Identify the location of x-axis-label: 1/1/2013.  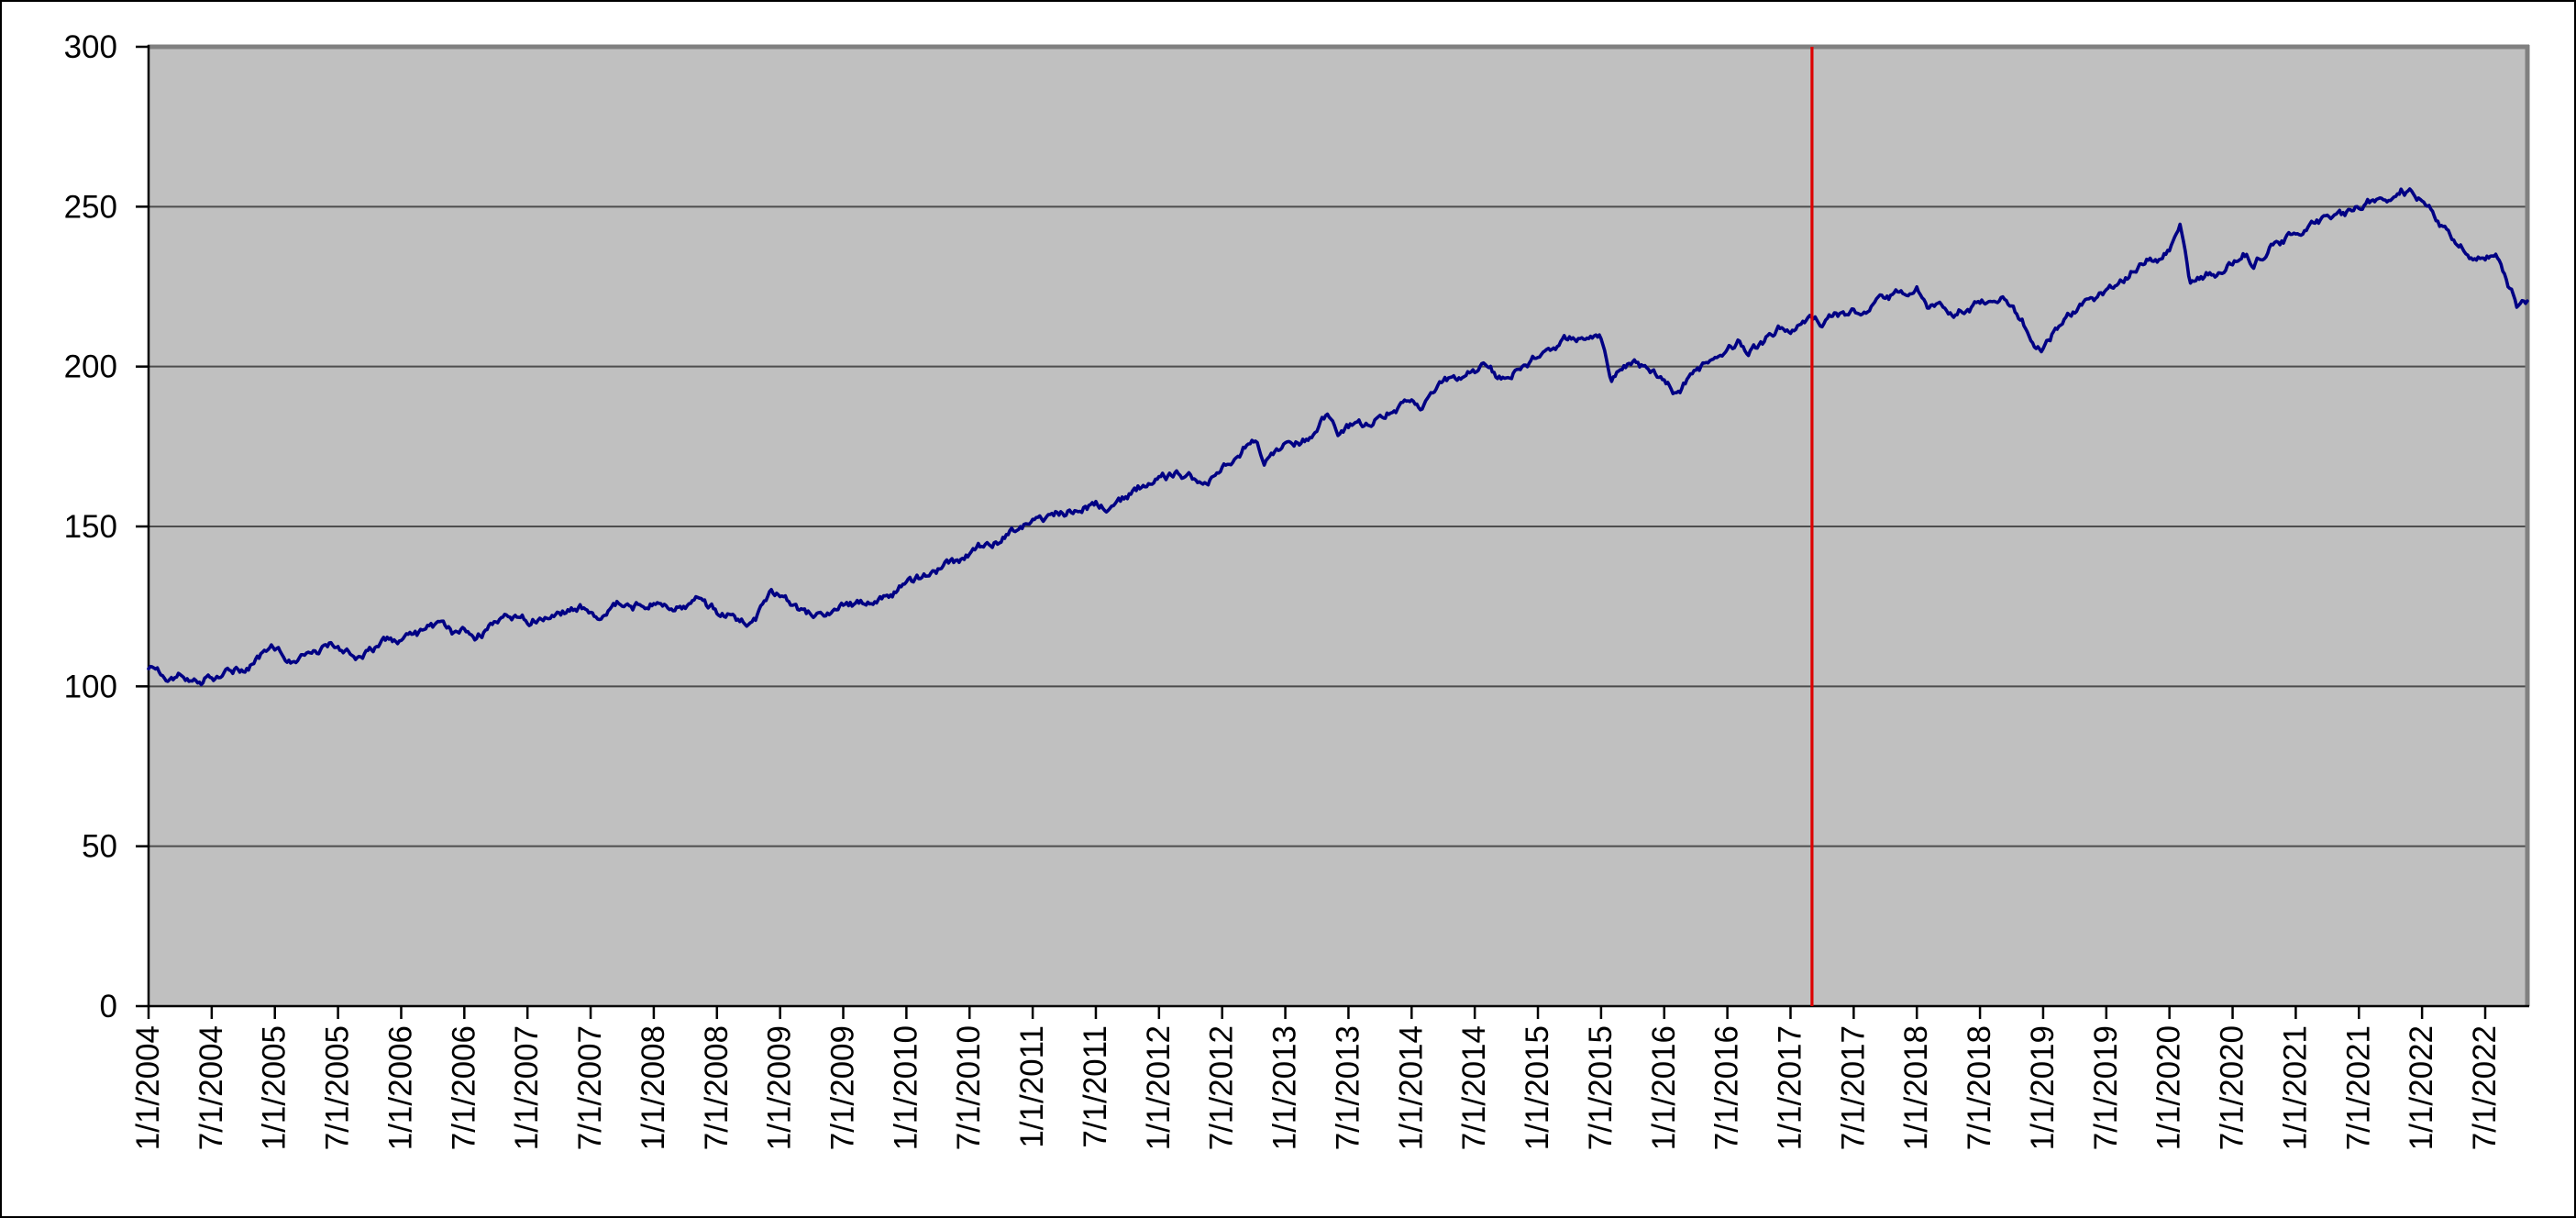
(1285, 1087).